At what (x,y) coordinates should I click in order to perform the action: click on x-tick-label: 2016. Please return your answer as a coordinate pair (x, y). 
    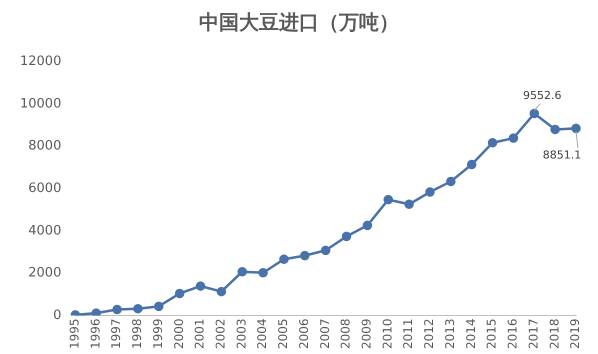
    Looking at the image, I should click on (513, 334).